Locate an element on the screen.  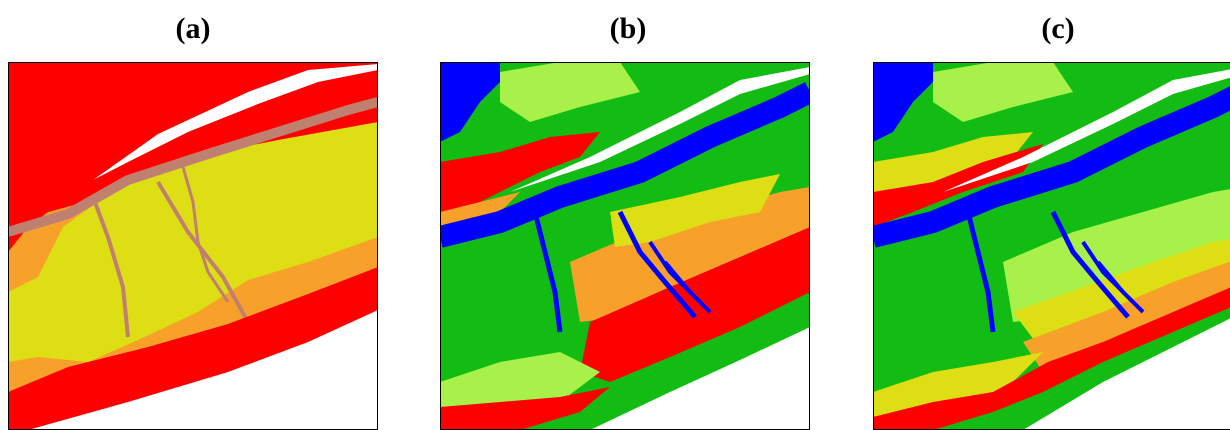
panel-a-label: (a) is located at coordinates (193, 29).